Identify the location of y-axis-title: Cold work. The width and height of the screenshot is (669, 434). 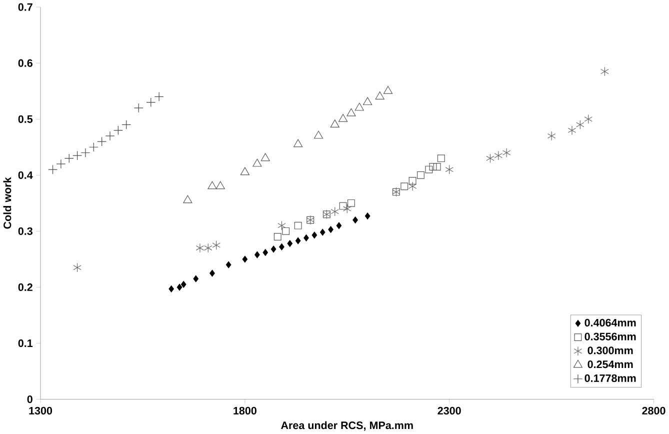
(7, 203).